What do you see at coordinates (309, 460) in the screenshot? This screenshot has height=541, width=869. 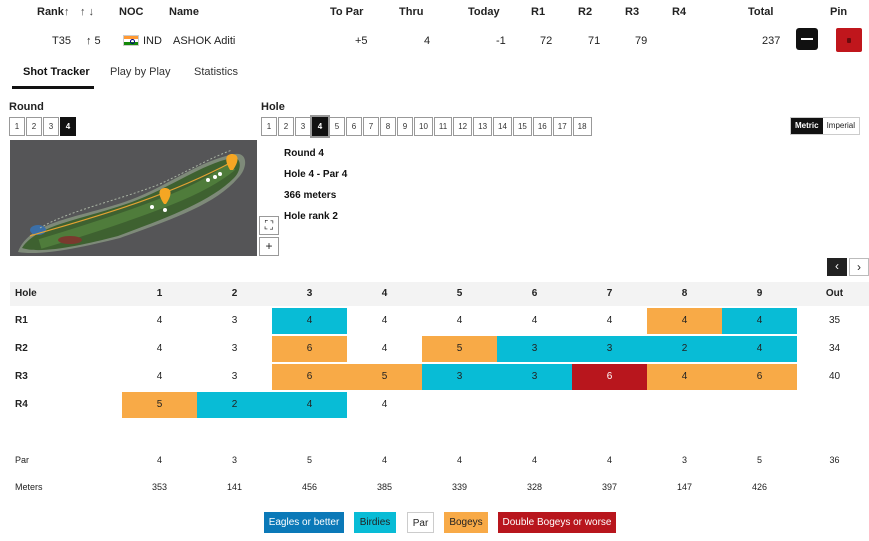 I see `par-value: 5` at bounding box center [309, 460].